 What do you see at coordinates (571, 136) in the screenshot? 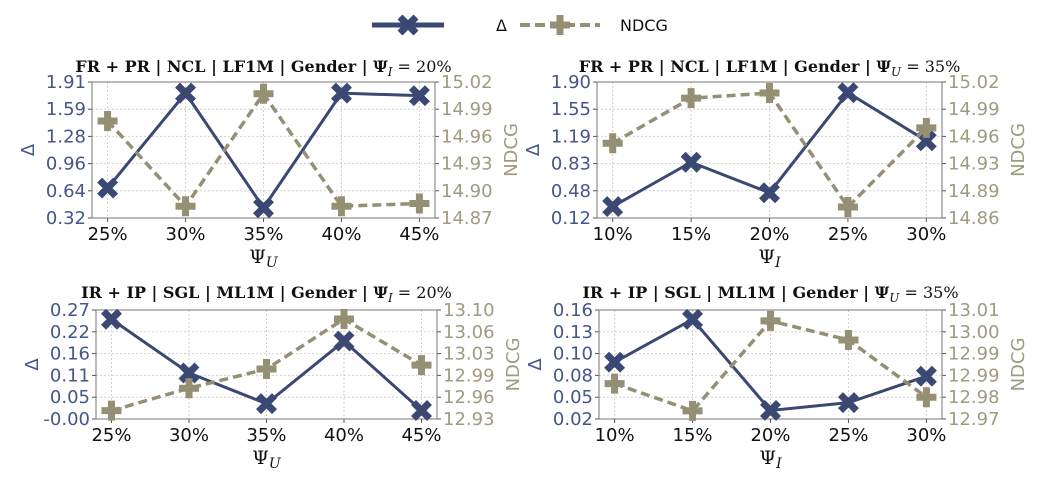
I see `y-tick-label: 1.19` at bounding box center [571, 136].